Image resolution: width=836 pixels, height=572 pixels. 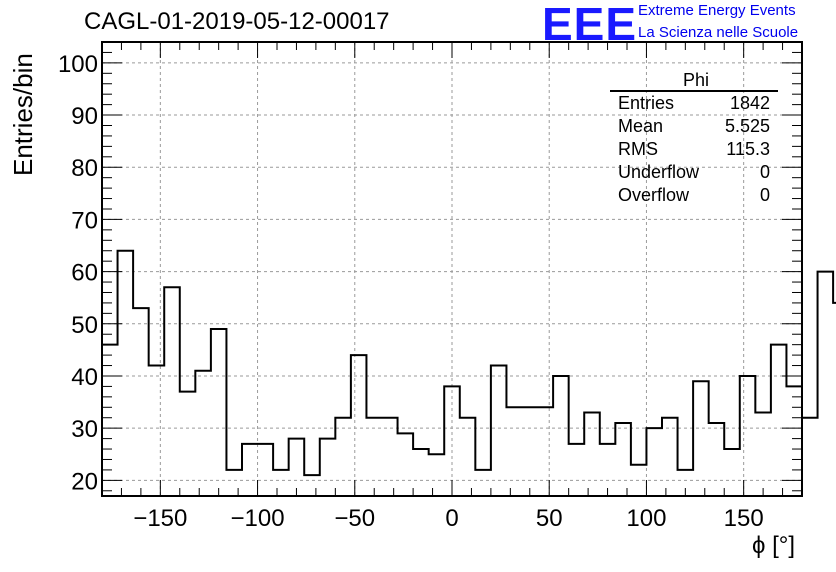 What do you see at coordinates (354, 518) in the screenshot?
I see `x-tick-label: −50` at bounding box center [354, 518].